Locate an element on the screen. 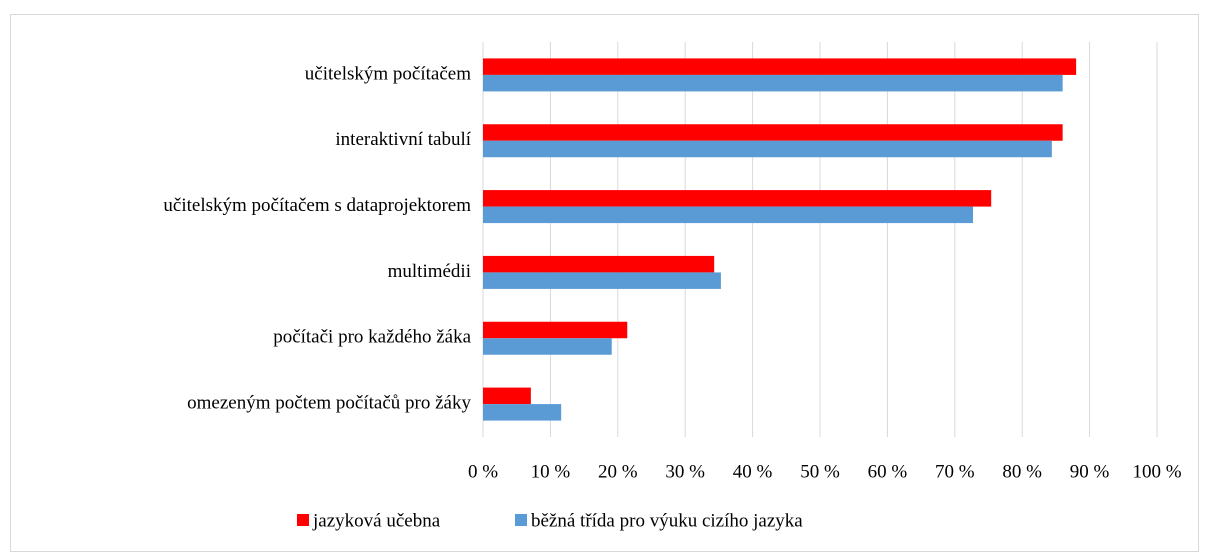  y-tick-label: počítači pro každého žáka is located at coordinates (372, 337).